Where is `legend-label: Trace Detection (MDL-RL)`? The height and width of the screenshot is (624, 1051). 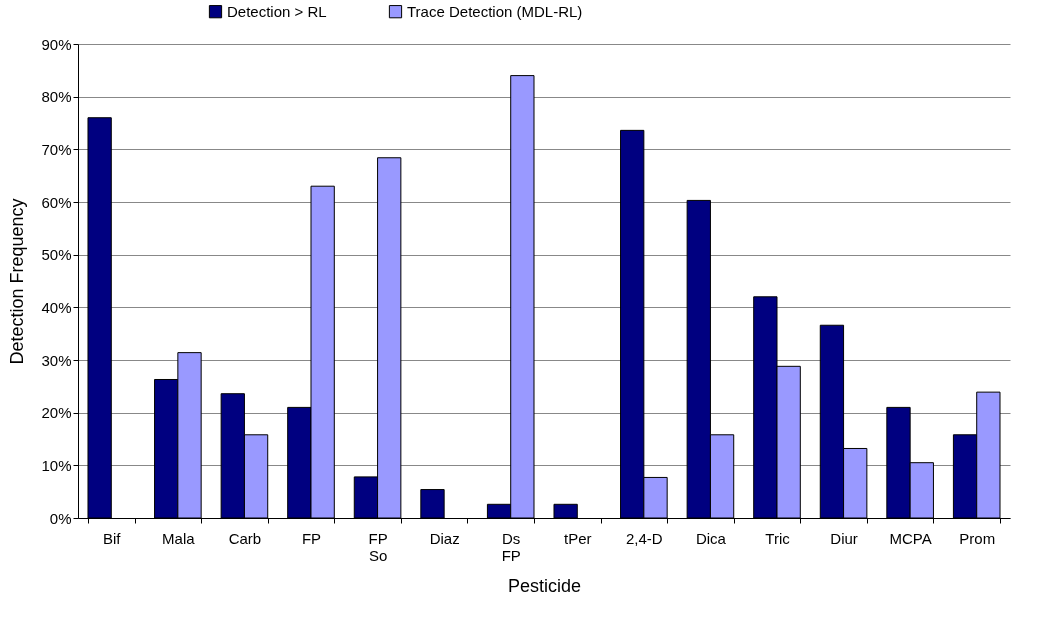 legend-label: Trace Detection (MDL-RL) is located at coordinates (495, 11).